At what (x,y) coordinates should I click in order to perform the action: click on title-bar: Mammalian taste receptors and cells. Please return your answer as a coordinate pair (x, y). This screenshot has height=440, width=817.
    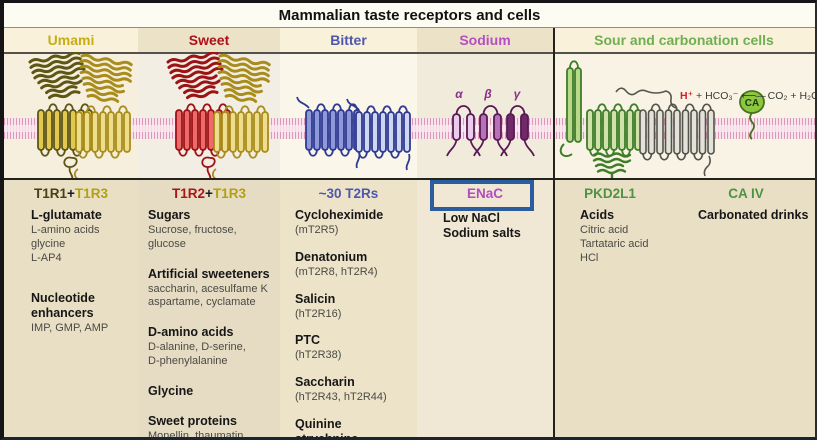
    Looking at the image, I should click on (409, 15).